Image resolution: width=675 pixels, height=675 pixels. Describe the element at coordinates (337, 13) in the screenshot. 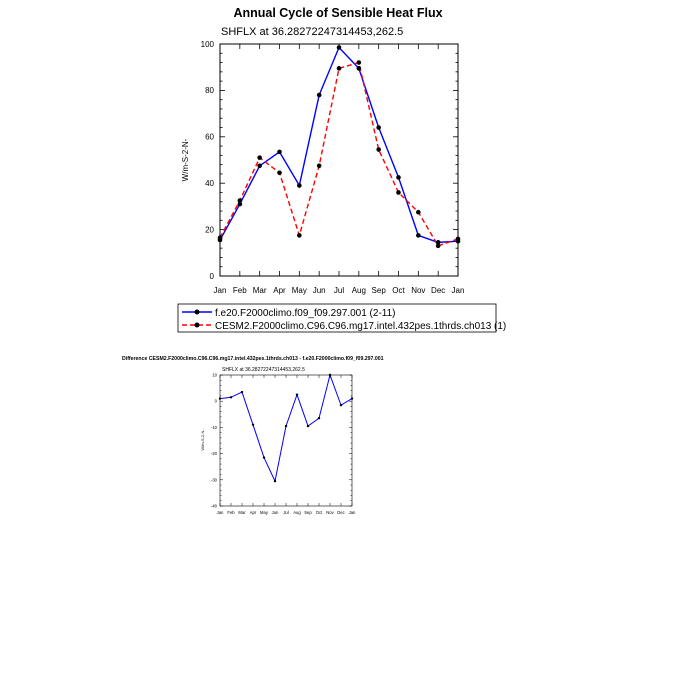

I see `main-chart-title: Annual Cycle of Sensible Heat Flux` at that location.